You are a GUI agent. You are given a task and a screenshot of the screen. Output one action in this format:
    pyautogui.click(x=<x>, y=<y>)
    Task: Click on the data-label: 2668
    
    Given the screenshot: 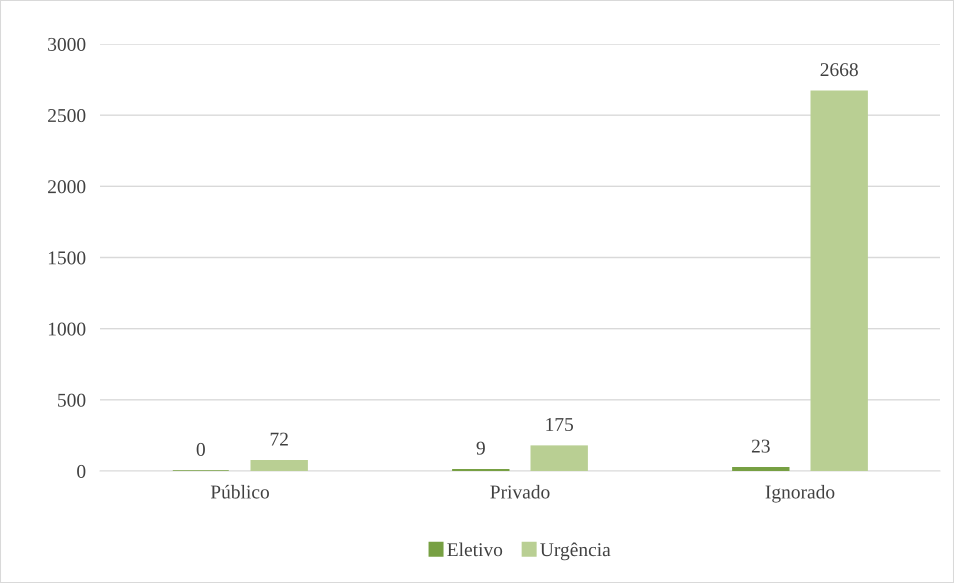 What is the action you would take?
    pyautogui.click(x=839, y=69)
    